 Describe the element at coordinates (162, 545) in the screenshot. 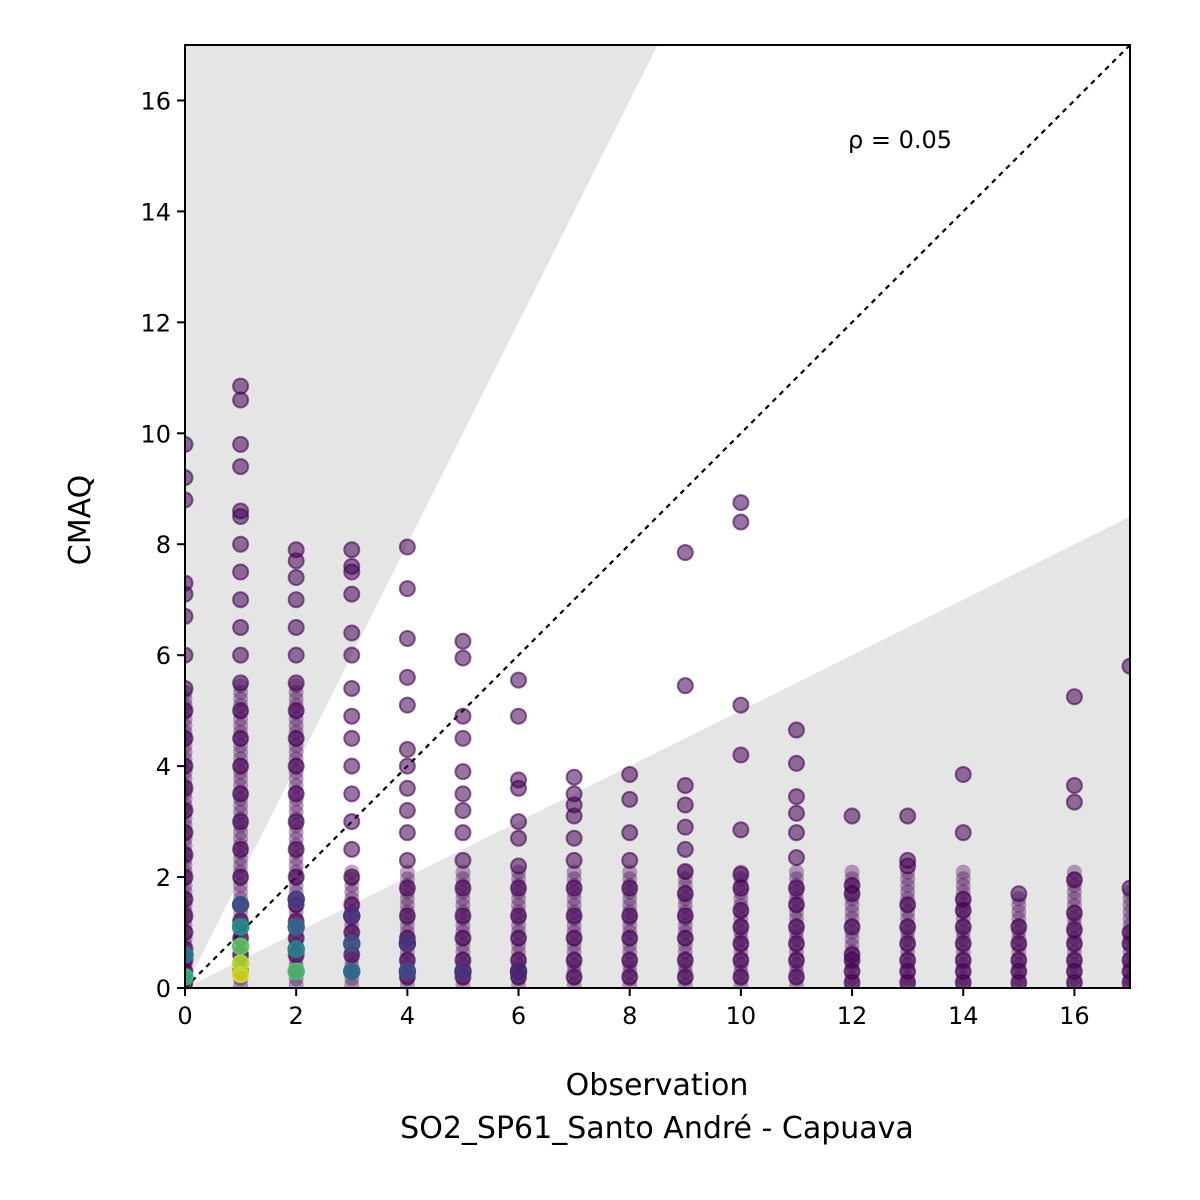

I see `y-axis-ticks: 0 2 4 6 8 10 12 14 16` at that location.